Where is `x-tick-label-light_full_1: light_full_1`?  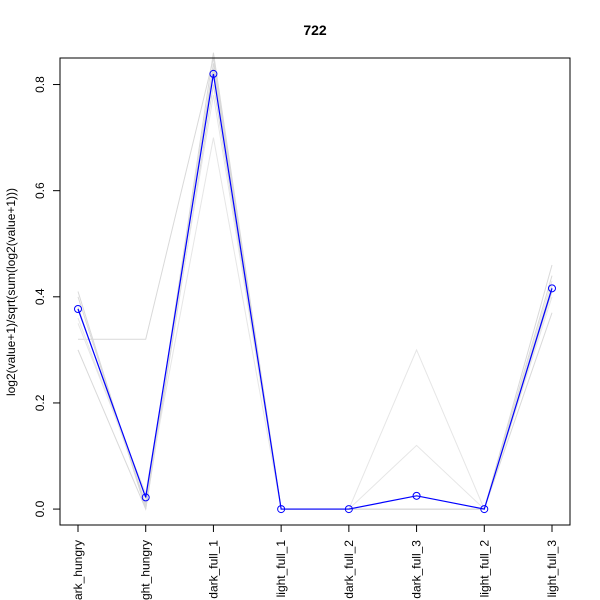
x-tick-label-light_full_1: light_full_1 is located at coordinates (281, 569).